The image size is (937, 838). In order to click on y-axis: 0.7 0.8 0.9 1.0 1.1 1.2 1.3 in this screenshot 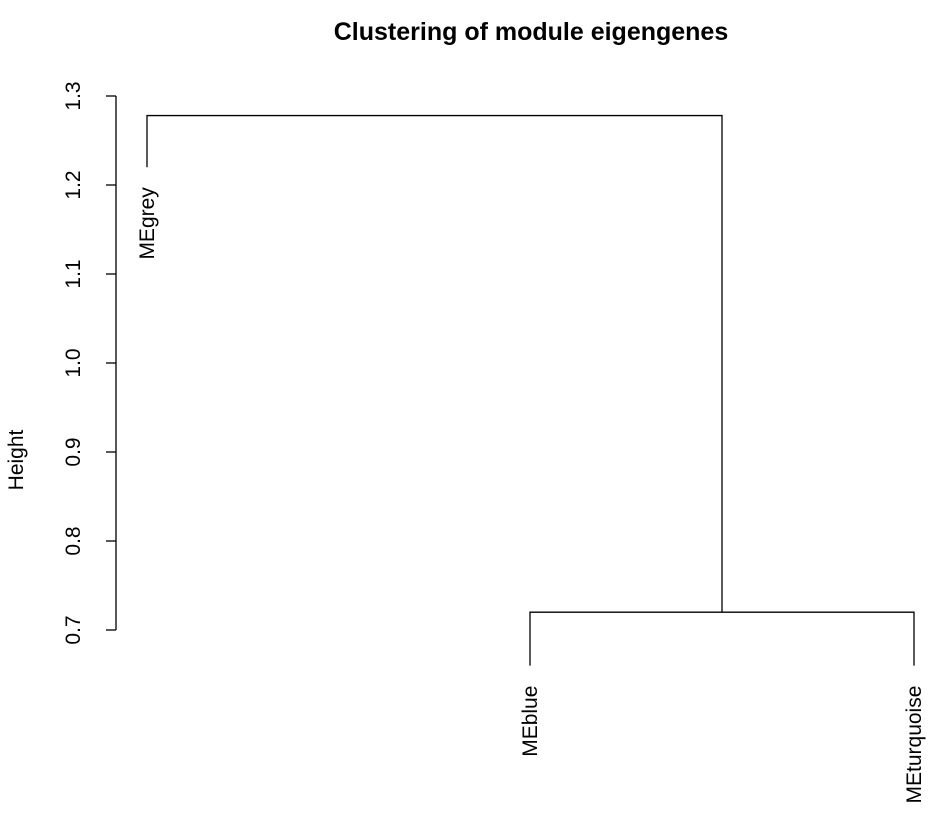, I will do `click(89, 363)`.